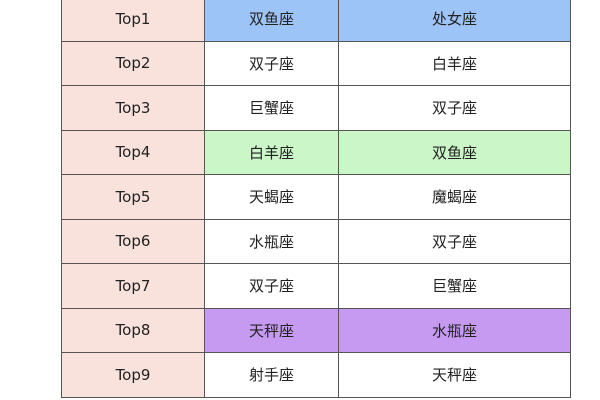  I want to click on table-row: Top2 双子座 白羊座, so click(316, 63).